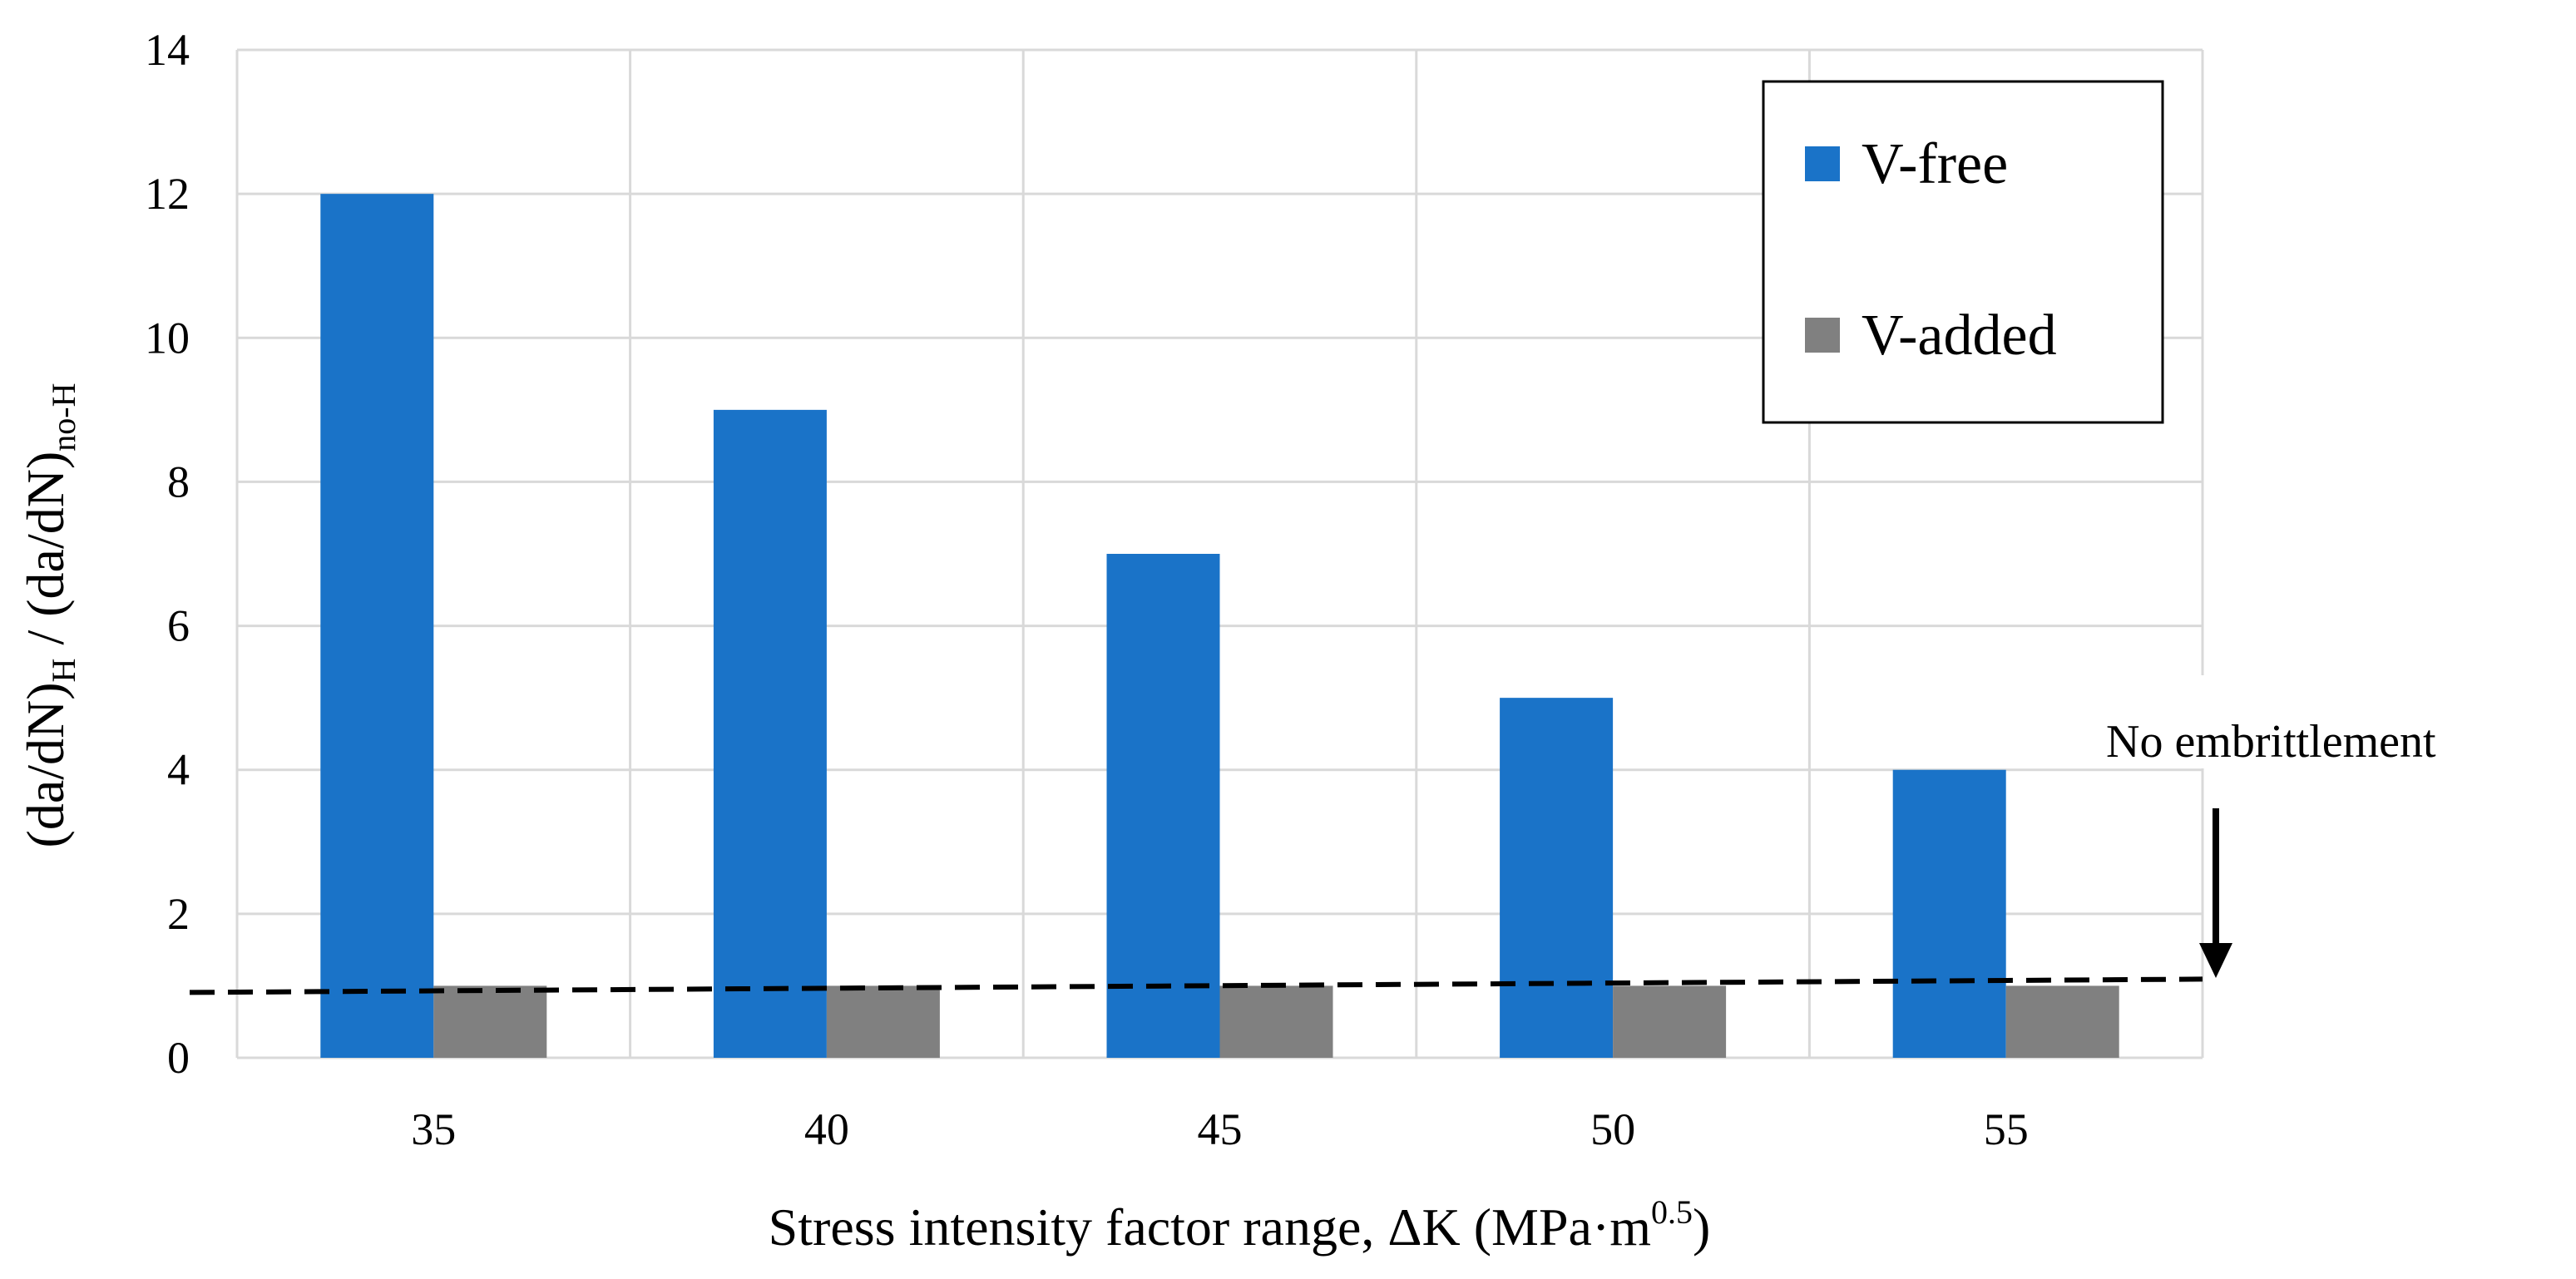  Describe the element at coordinates (1196, 986) in the screenshot. I see `no-embrittlement-reference-line` at that location.